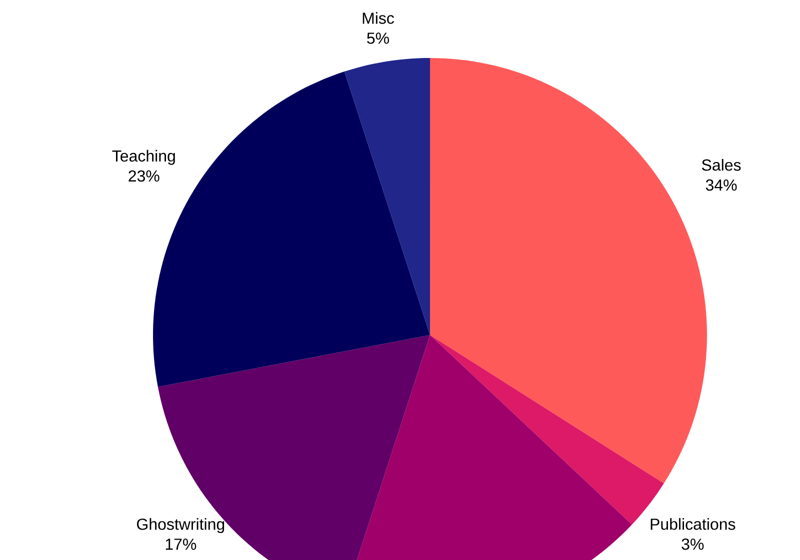 The height and width of the screenshot is (560, 800). I want to click on slice-label: Sales, so click(721, 164).